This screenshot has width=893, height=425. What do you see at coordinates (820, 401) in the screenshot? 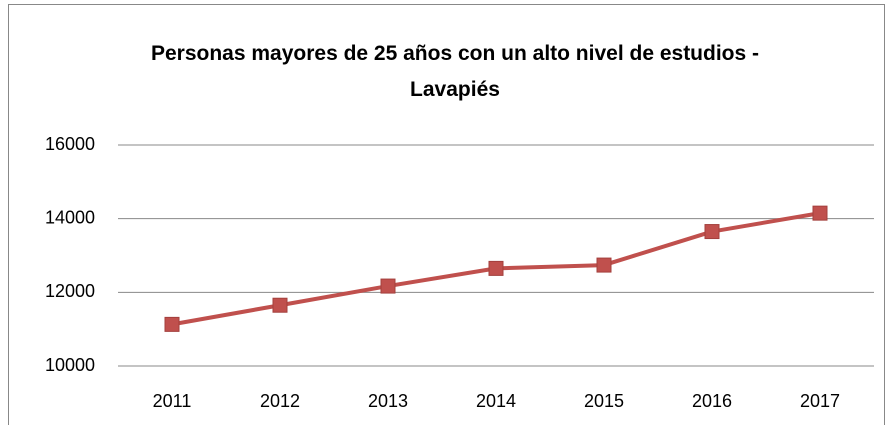
I see `x-tick-label: 2017` at bounding box center [820, 401].